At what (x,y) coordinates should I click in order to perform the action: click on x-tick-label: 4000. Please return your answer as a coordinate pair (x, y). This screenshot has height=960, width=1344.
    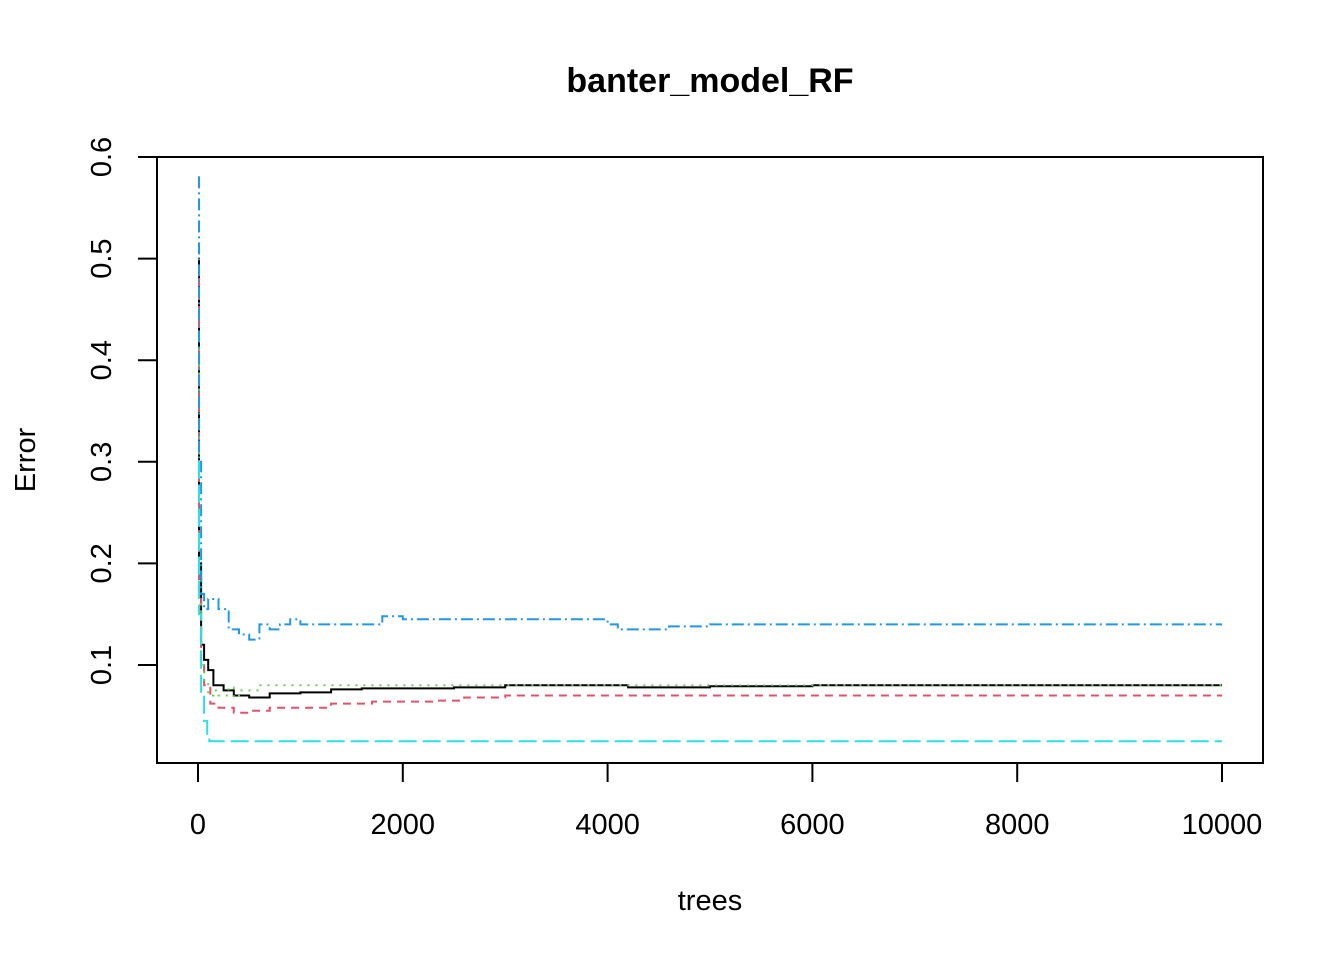
    Looking at the image, I should click on (607, 825).